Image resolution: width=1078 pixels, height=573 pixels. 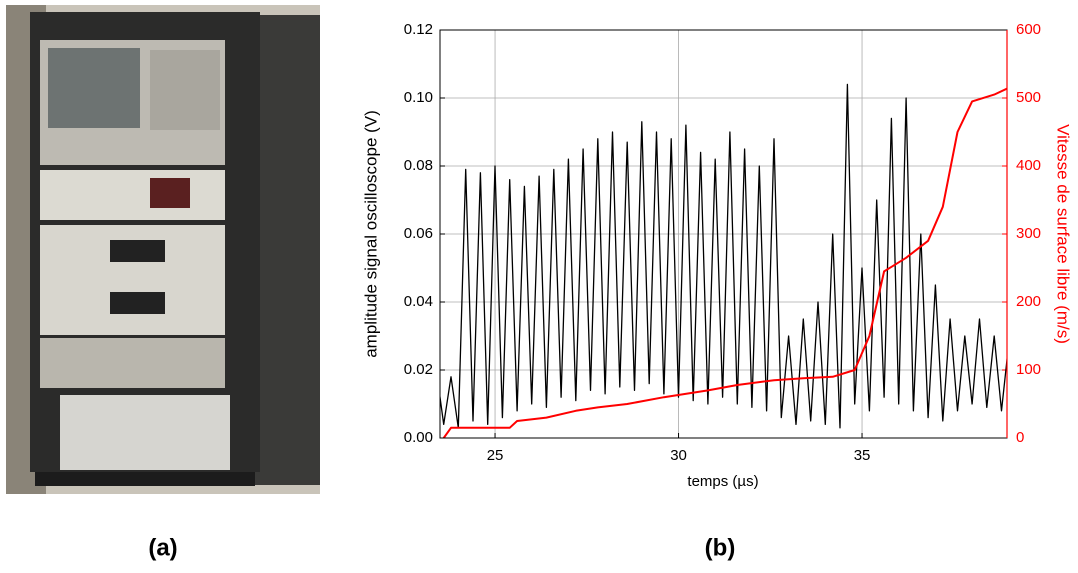 What do you see at coordinates (1028, 369) in the screenshot?
I see `y2-tick-label: 100` at bounding box center [1028, 369].